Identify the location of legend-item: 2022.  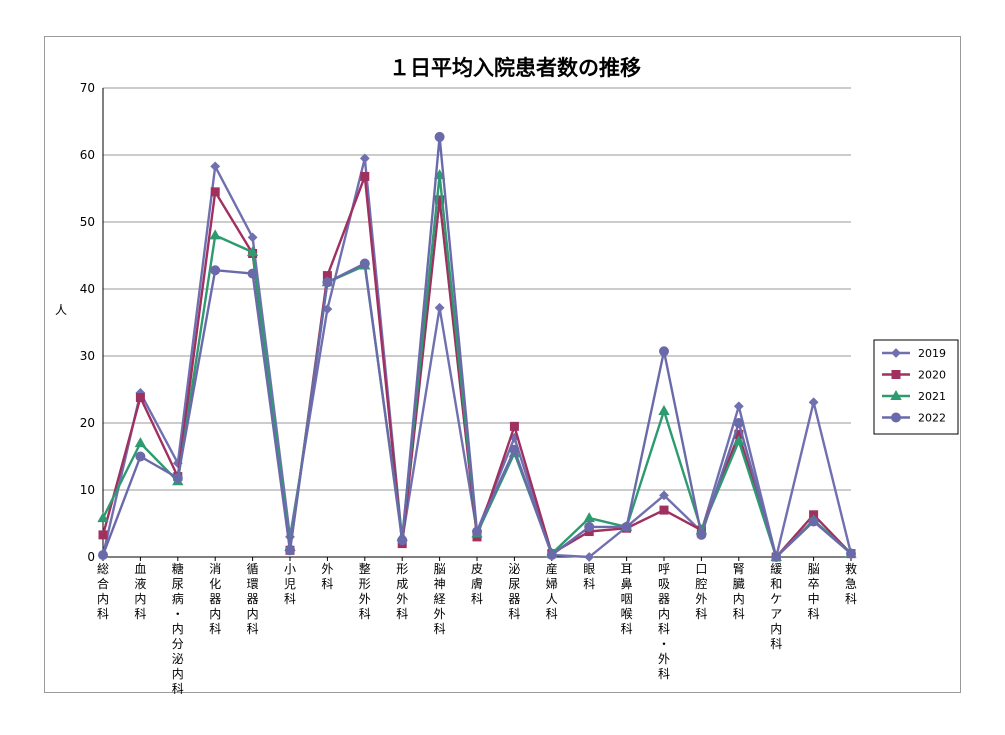
(914, 418).